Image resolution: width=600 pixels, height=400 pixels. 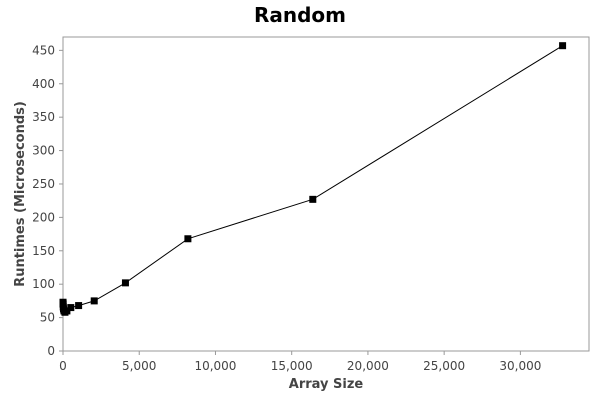 What do you see at coordinates (43, 50) in the screenshot?
I see `y-tick-label: 450` at bounding box center [43, 50].